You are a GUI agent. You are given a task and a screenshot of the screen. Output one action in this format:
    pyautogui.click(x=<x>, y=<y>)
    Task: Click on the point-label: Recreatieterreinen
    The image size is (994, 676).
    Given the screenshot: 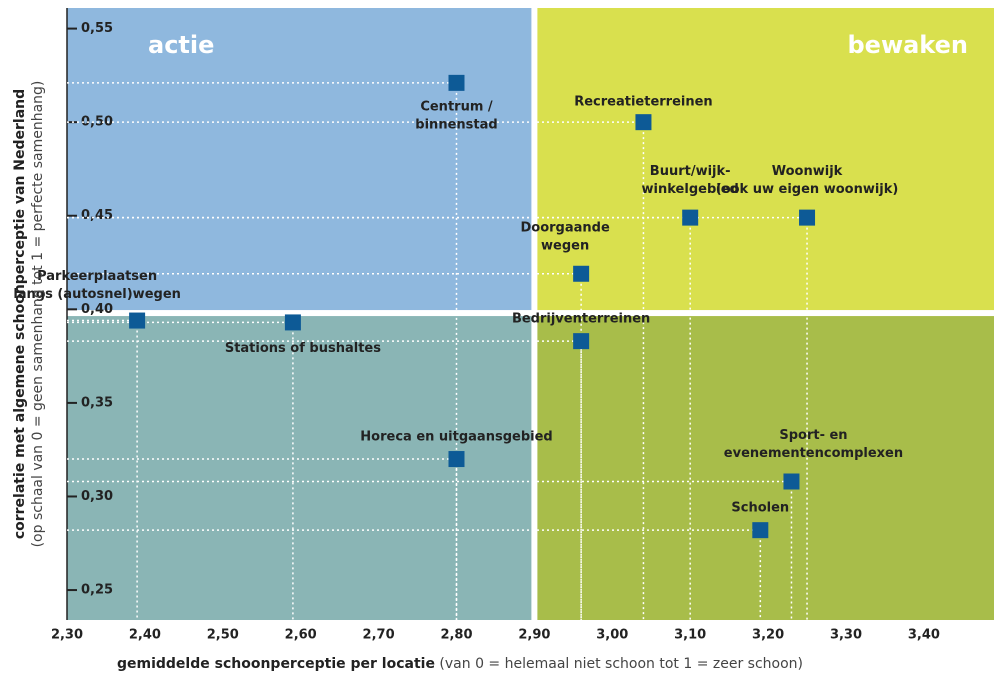 What is the action you would take?
    pyautogui.click(x=643, y=102)
    